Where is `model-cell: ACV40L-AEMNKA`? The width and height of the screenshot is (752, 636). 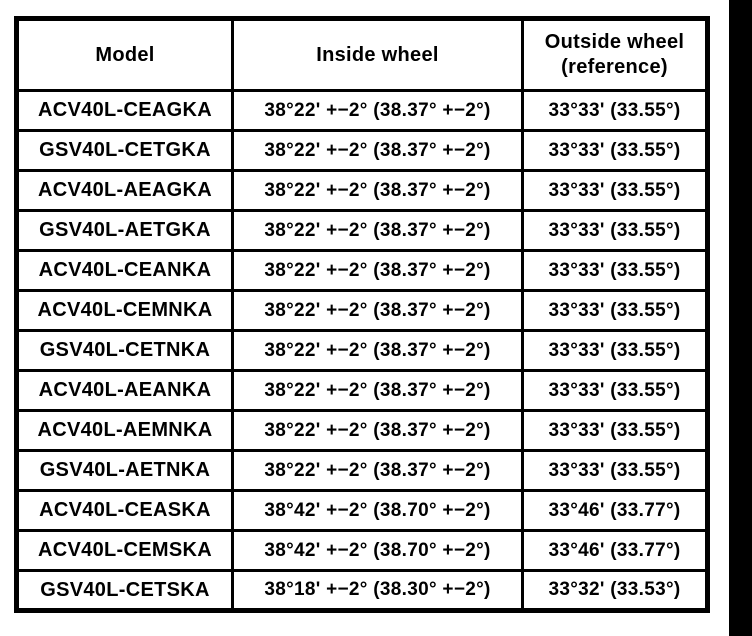
model-cell: ACV40L-AEMNKA is located at coordinates (124, 430).